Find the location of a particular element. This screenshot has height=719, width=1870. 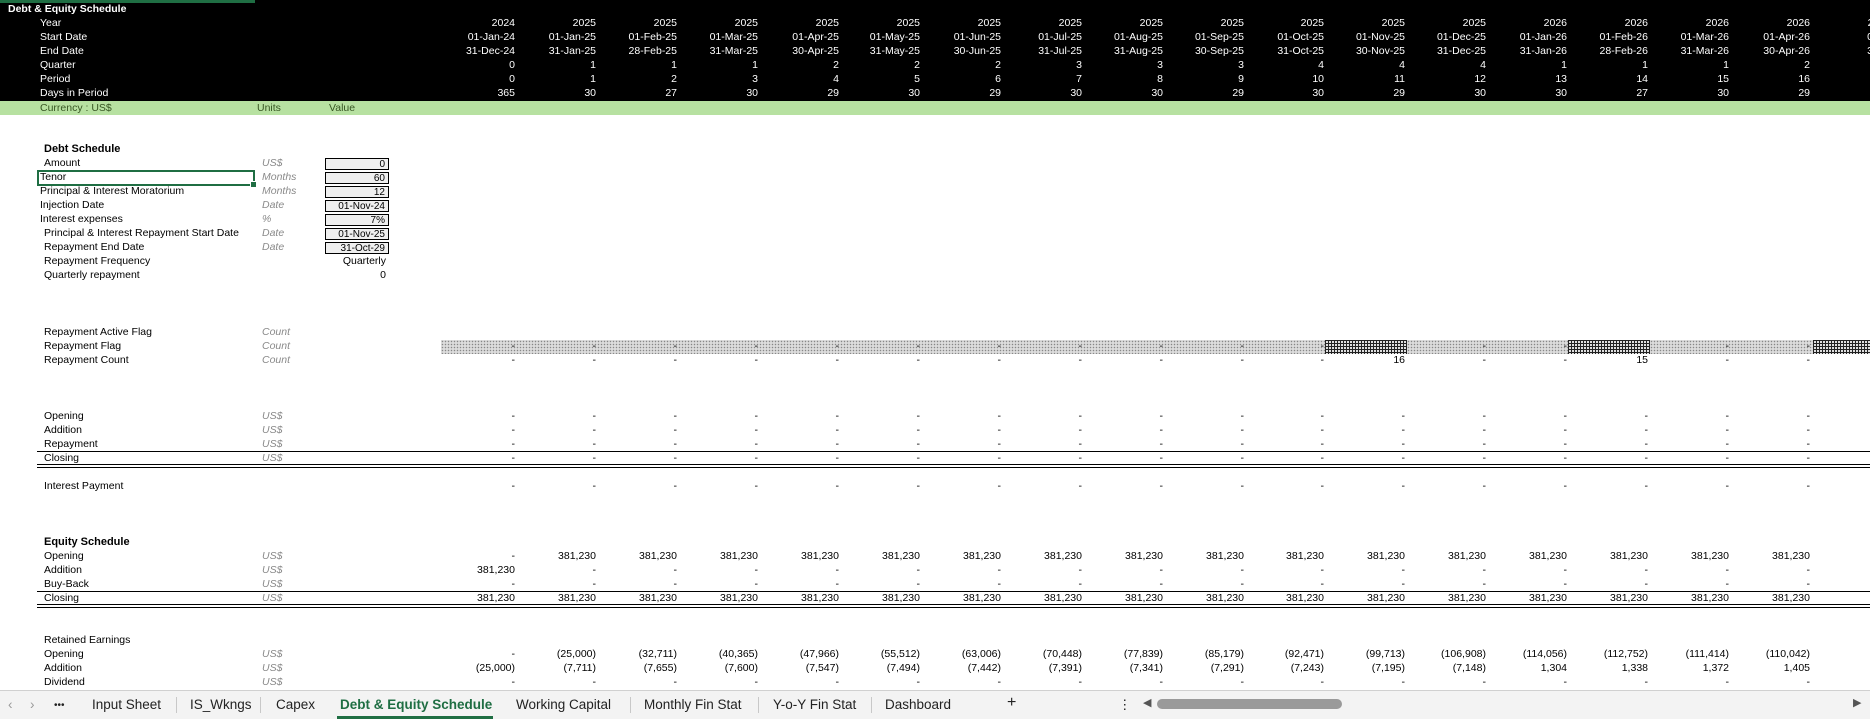

timeline-end-cell: 30-Apr-26 is located at coordinates (1786, 51).